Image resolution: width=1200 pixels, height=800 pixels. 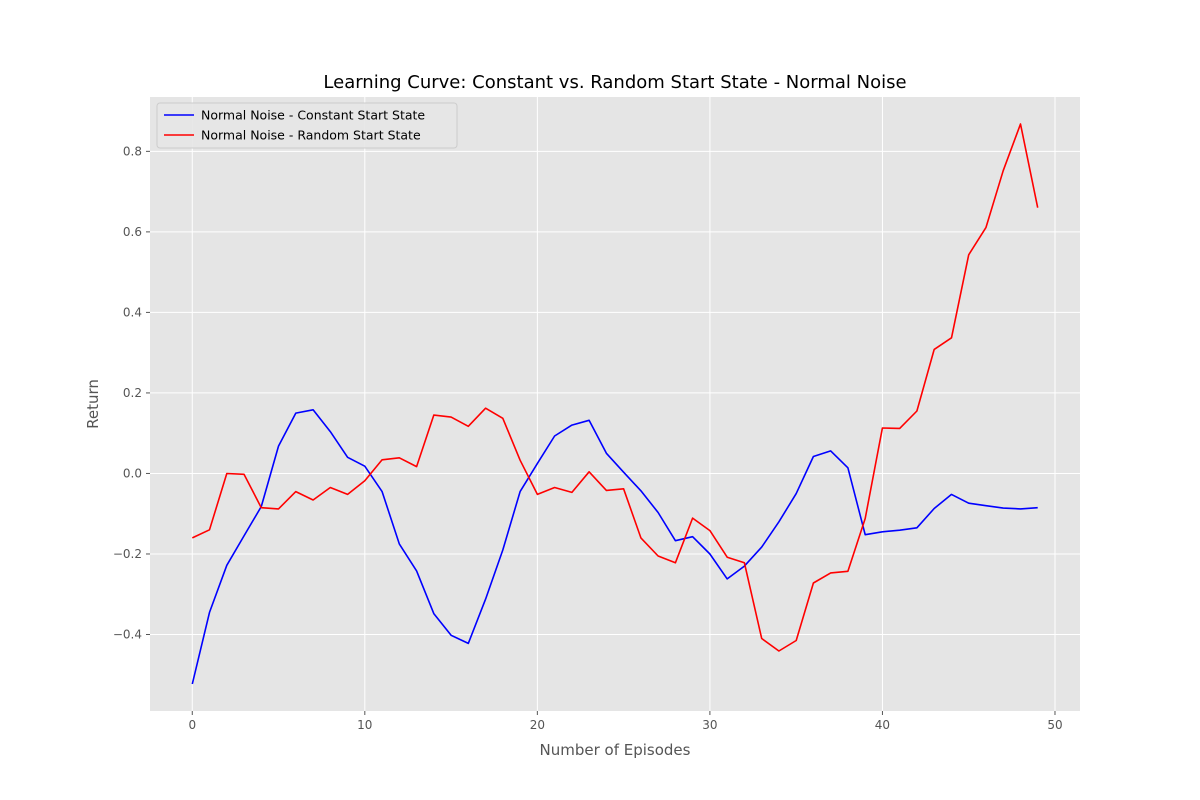 What do you see at coordinates (364, 725) in the screenshot?
I see `x-tick-label: 10` at bounding box center [364, 725].